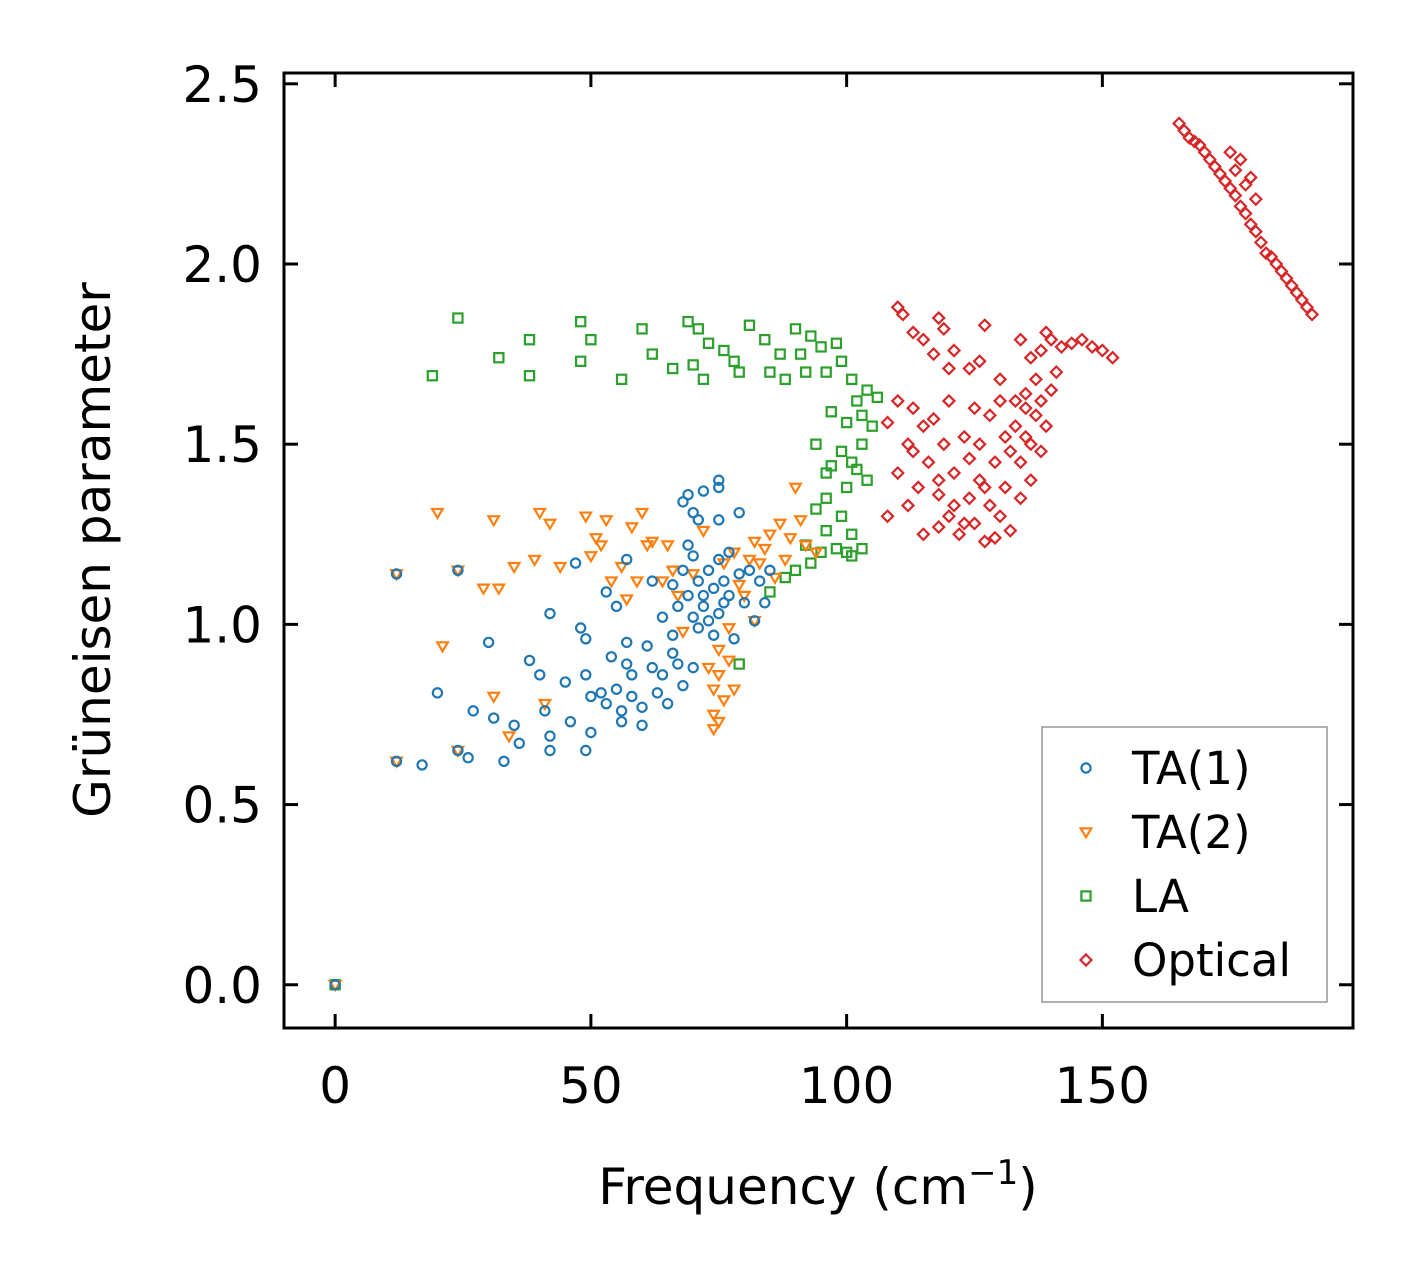 This screenshot has width=1413, height=1282. Describe the element at coordinates (222, 85) in the screenshot. I see `y-tick-label: 2.5` at that location.